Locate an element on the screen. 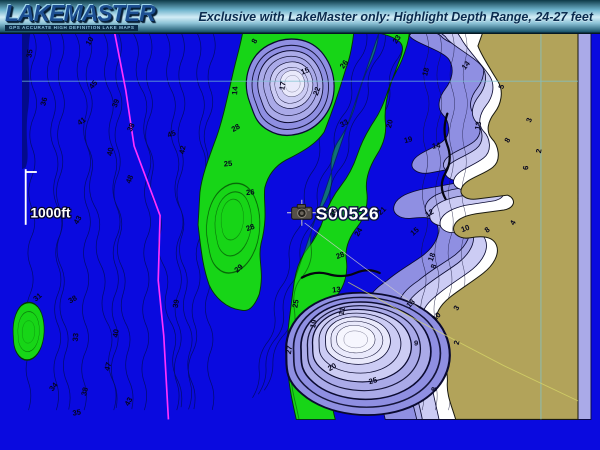  depth-label: 42 is located at coordinates (182, 150).